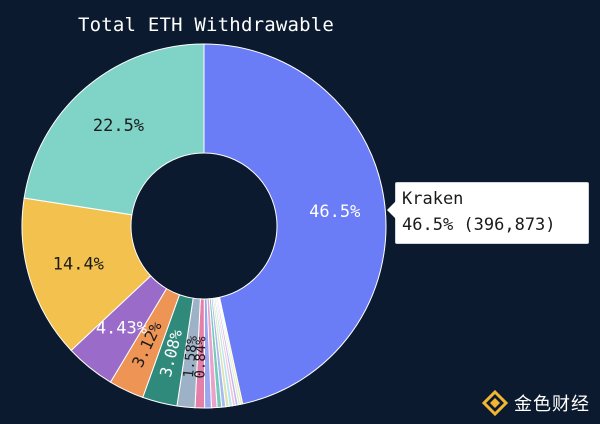  Describe the element at coordinates (121, 328) in the screenshot. I see `slice-label: 4.43%` at that location.